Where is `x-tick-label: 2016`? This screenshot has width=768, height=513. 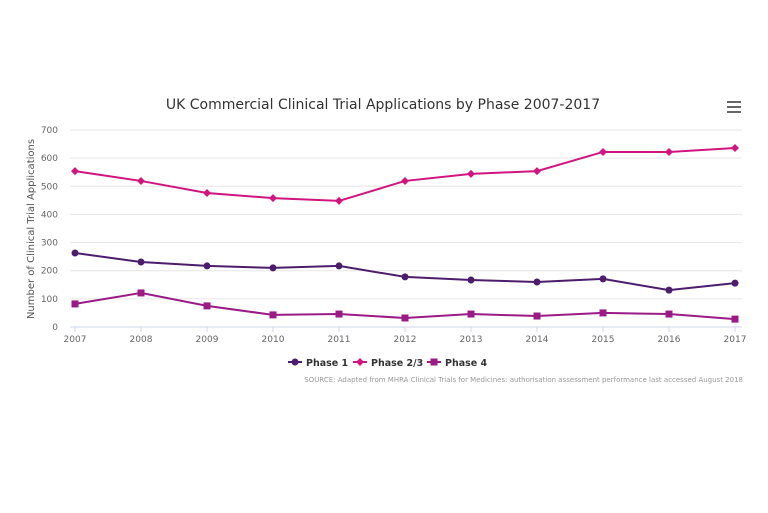
x-tick-label: 2016 is located at coordinates (669, 340).